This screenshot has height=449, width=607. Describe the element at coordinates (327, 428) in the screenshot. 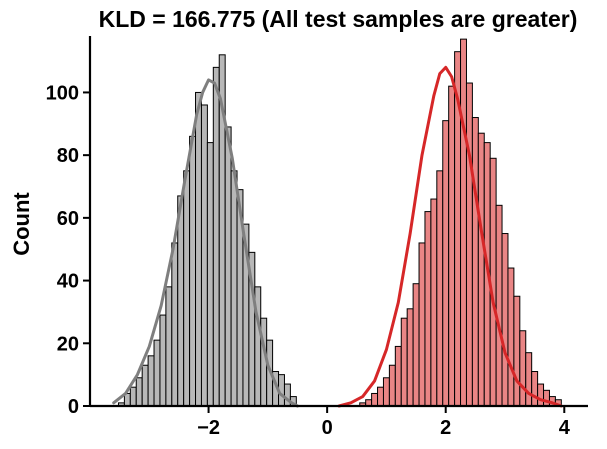

I see `x-tick-label: 0` at that location.